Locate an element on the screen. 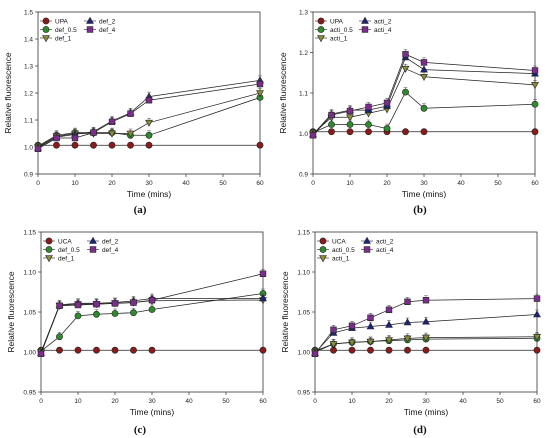 Image resolution: width=550 pixels, height=438 pixels. legend-label: acti_4 is located at coordinates (383, 30).